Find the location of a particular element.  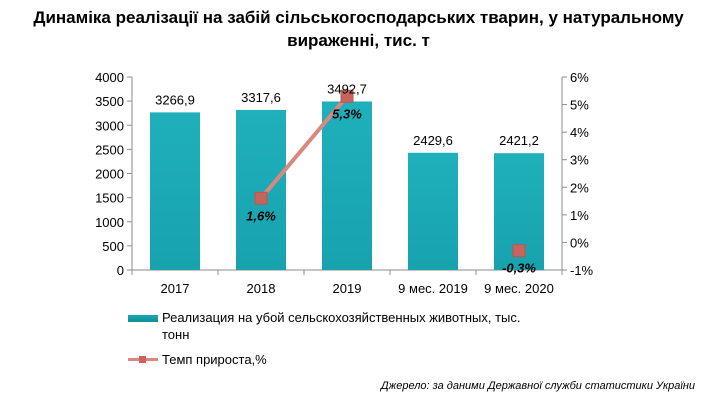

y-right-tick-label: 3% is located at coordinates (579, 160).